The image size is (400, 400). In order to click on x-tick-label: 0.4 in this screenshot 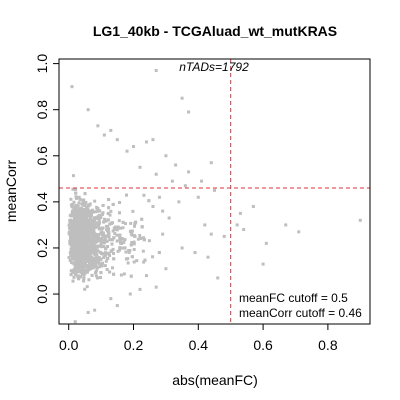, I will do `click(199, 345)`.